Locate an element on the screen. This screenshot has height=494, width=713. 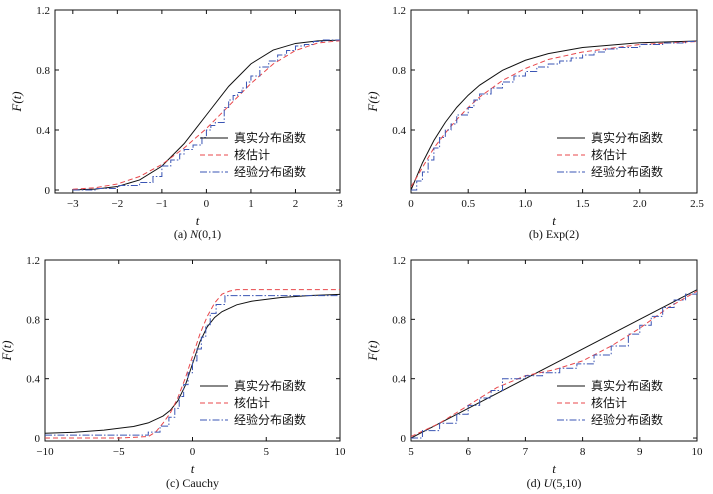
x-tick-label: 3 is located at coordinates (340, 204).